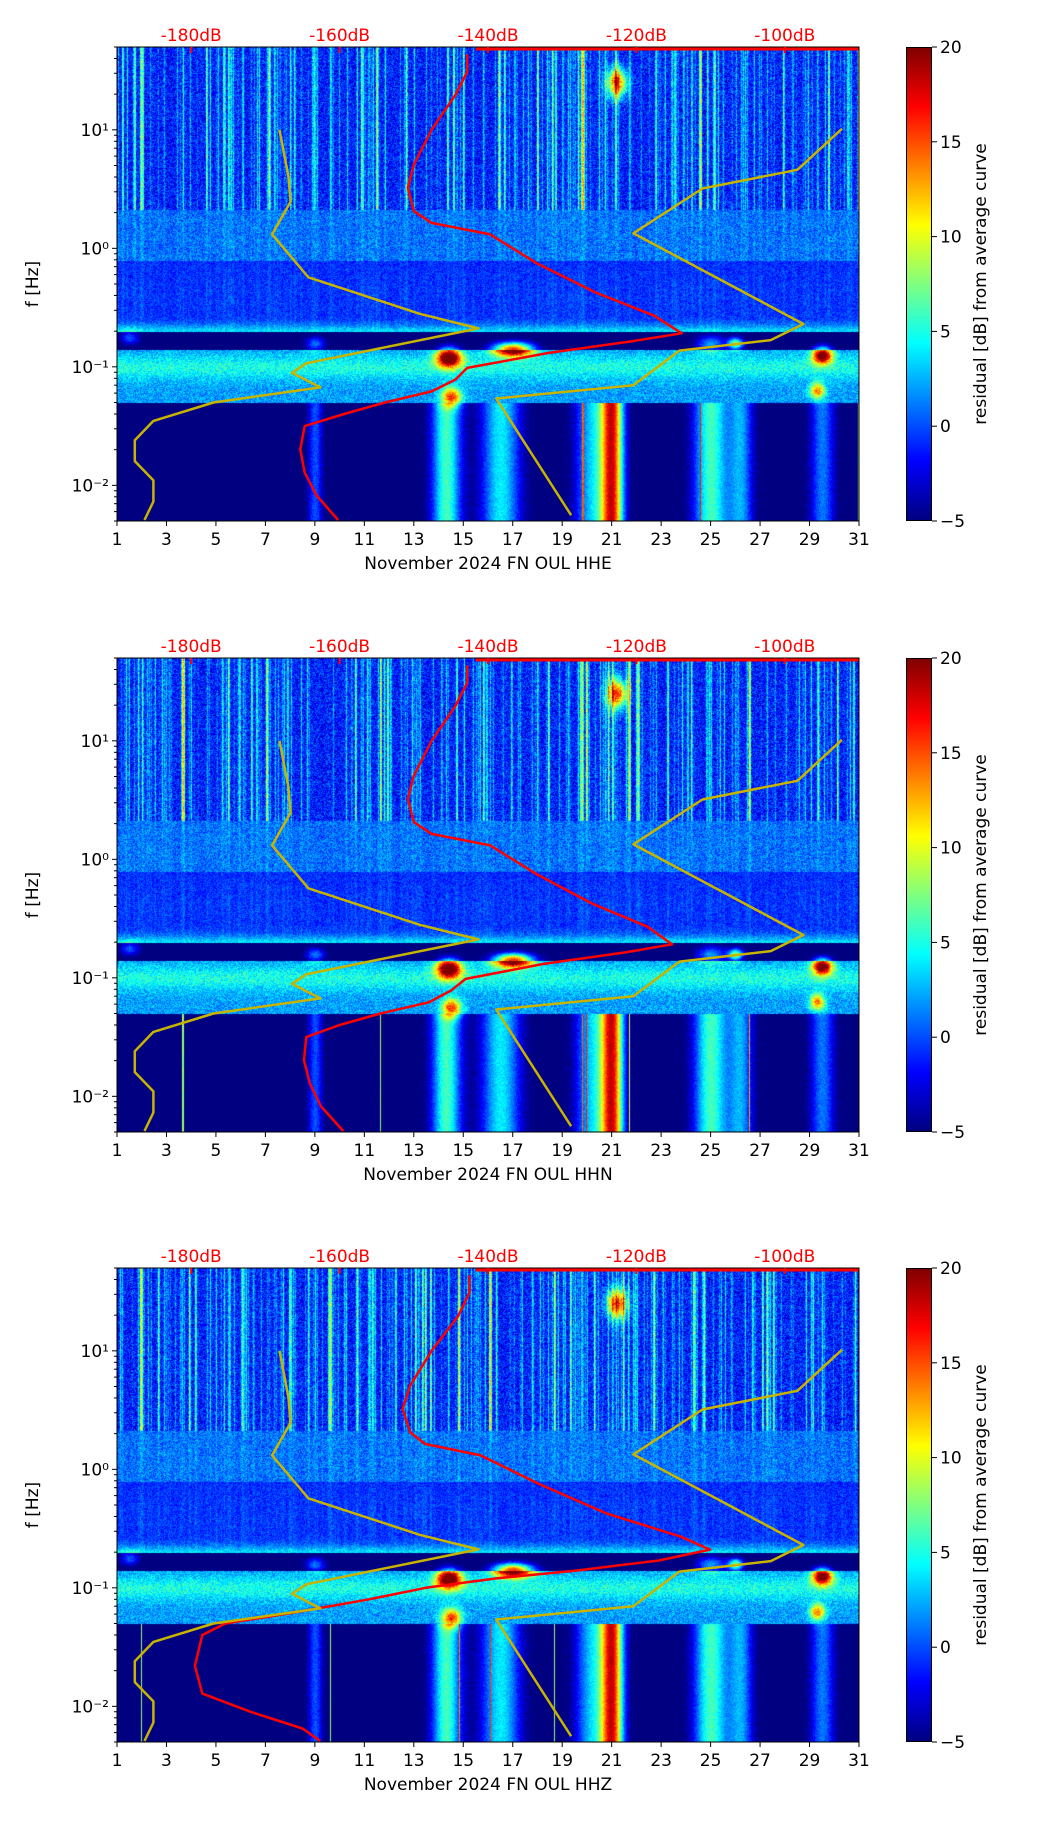  Describe the element at coordinates (488, 1785) in the screenshot. I see `x-axis-label: November 2024 FN OUL HHZ` at that location.